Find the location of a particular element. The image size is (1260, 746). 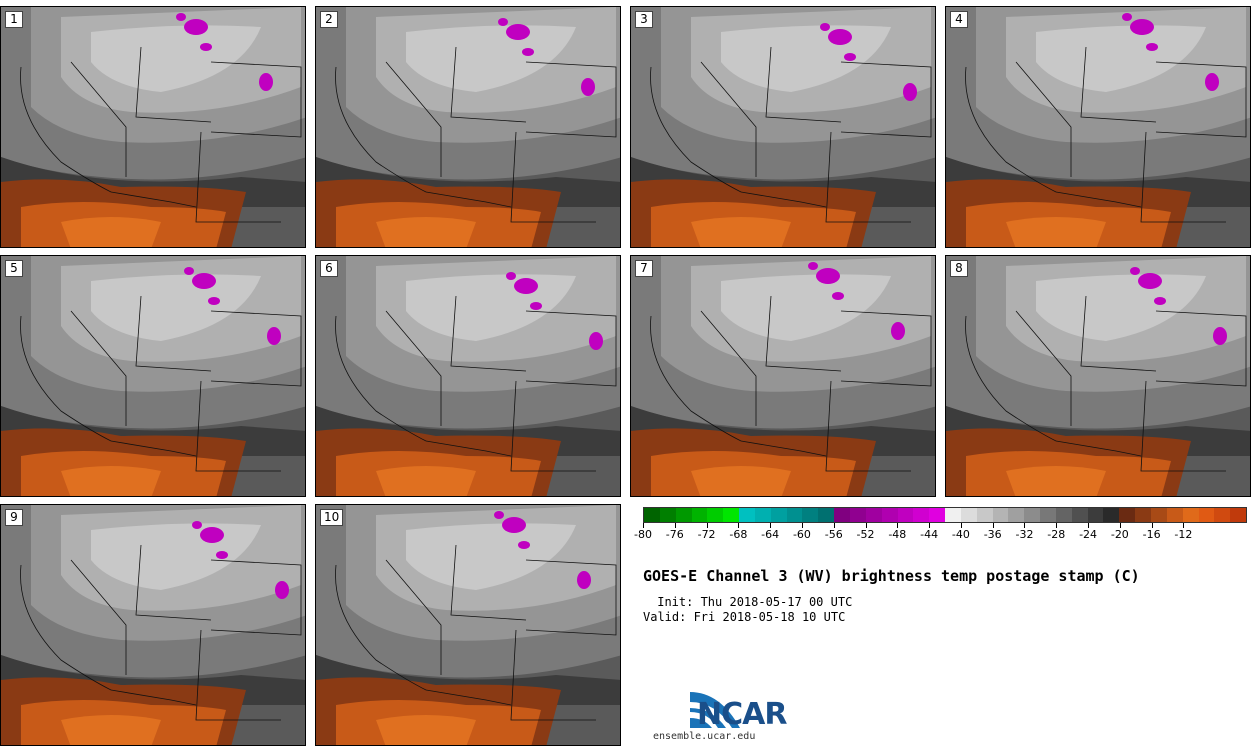

panel-number: 4 is located at coordinates (959, 19).